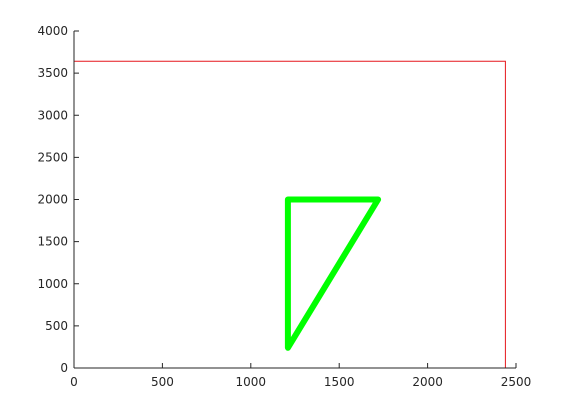  I want to click on x-tick-label: 2500, so click(516, 382).